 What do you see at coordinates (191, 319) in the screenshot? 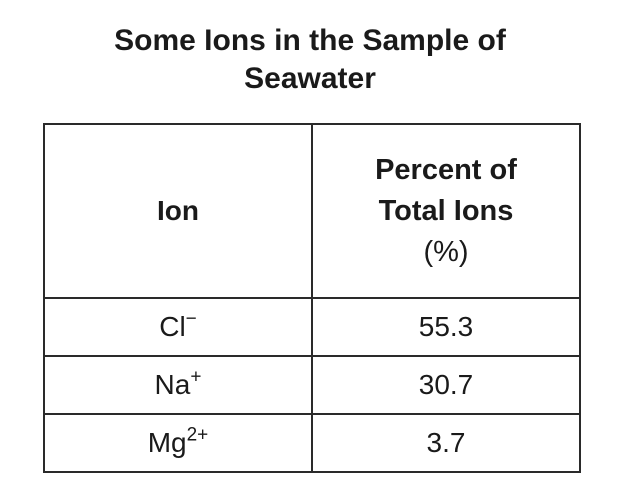
I see `ion-charge: −` at bounding box center [191, 319].